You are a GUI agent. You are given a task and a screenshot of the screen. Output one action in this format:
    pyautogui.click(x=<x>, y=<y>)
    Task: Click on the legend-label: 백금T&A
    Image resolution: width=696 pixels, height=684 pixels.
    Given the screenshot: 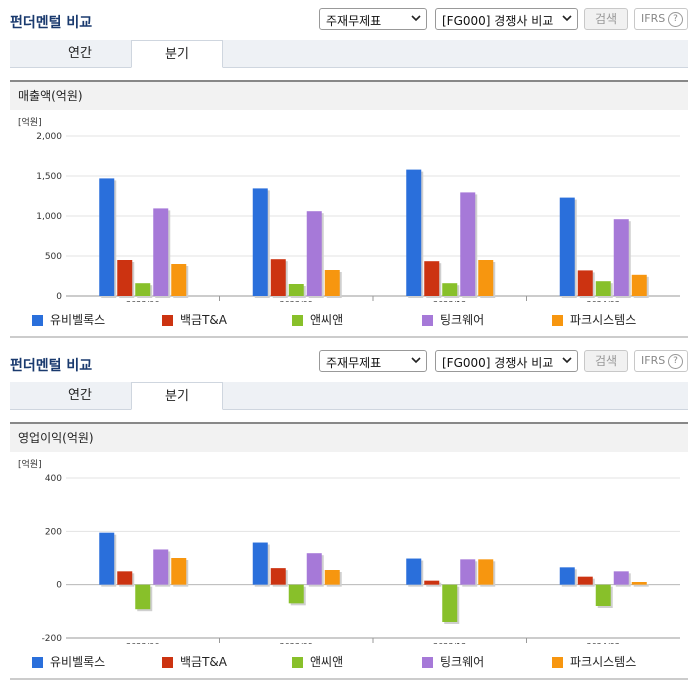 What is the action you would take?
    pyautogui.click(x=203, y=662)
    